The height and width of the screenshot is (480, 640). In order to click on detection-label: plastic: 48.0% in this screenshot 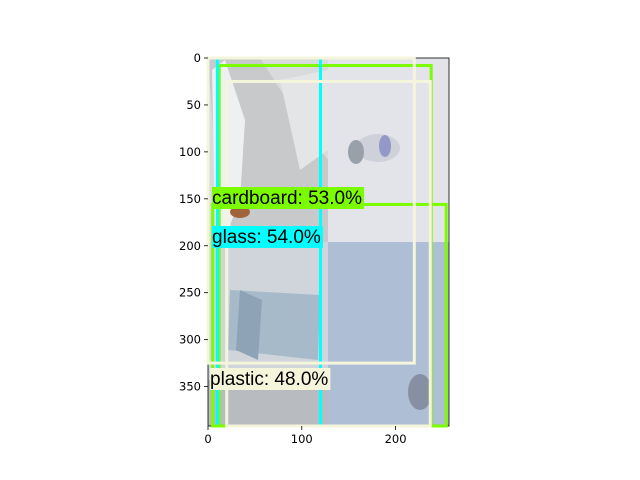, I will do `click(270, 379)`.